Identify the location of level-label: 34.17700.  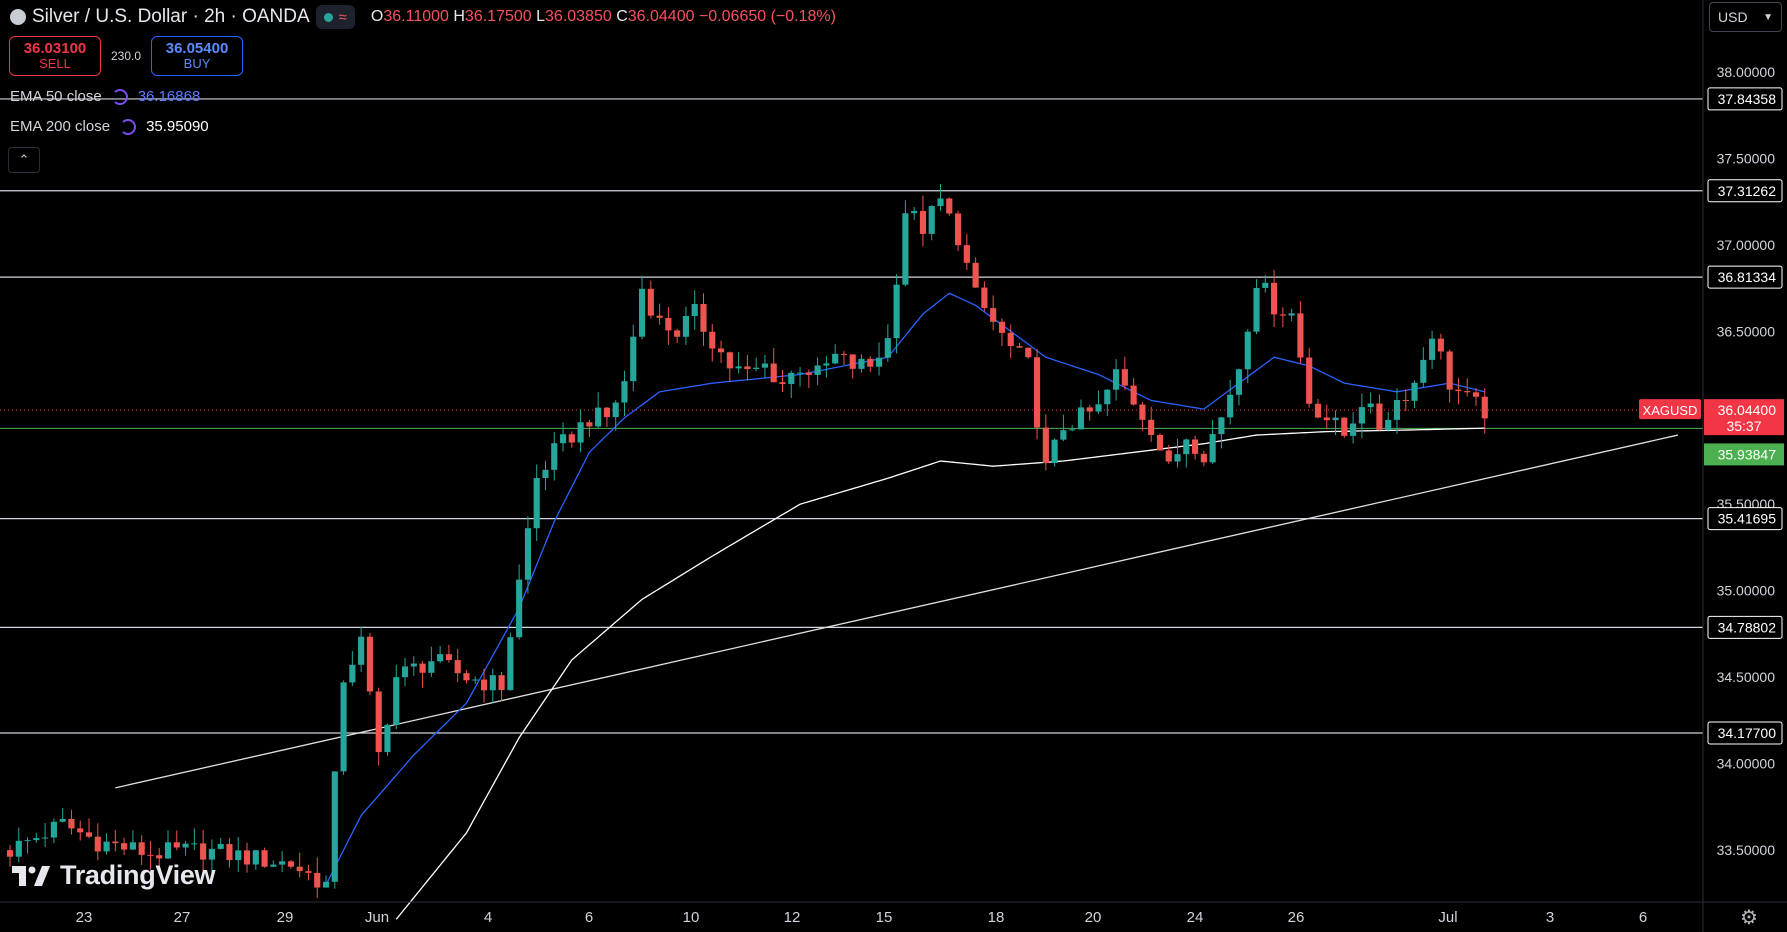
(1747, 733).